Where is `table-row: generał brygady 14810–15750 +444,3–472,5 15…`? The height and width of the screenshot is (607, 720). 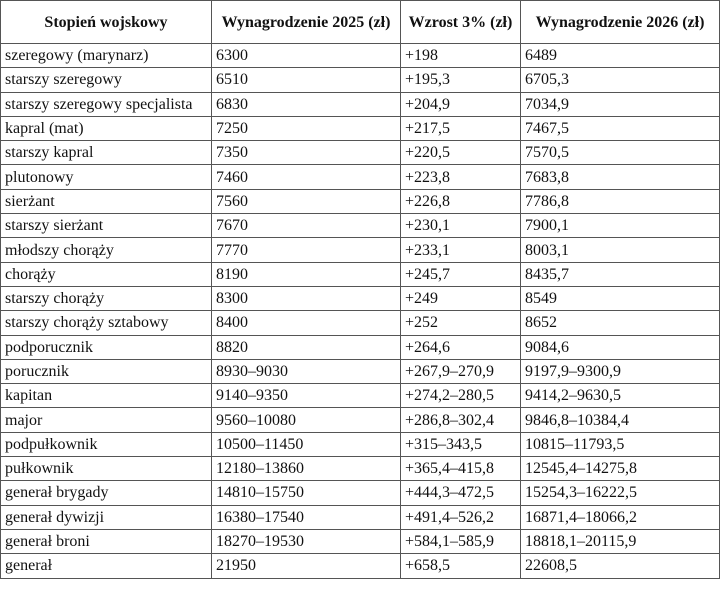
table-row: generał brygady 14810–15750 +444,3–472,5 15… is located at coordinates (360, 493).